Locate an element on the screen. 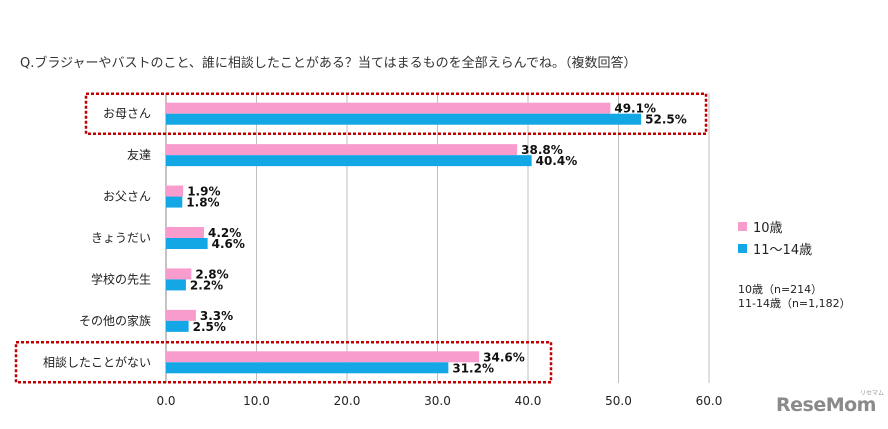 The image size is (888, 429). category-label: お父さん is located at coordinates (127, 197).